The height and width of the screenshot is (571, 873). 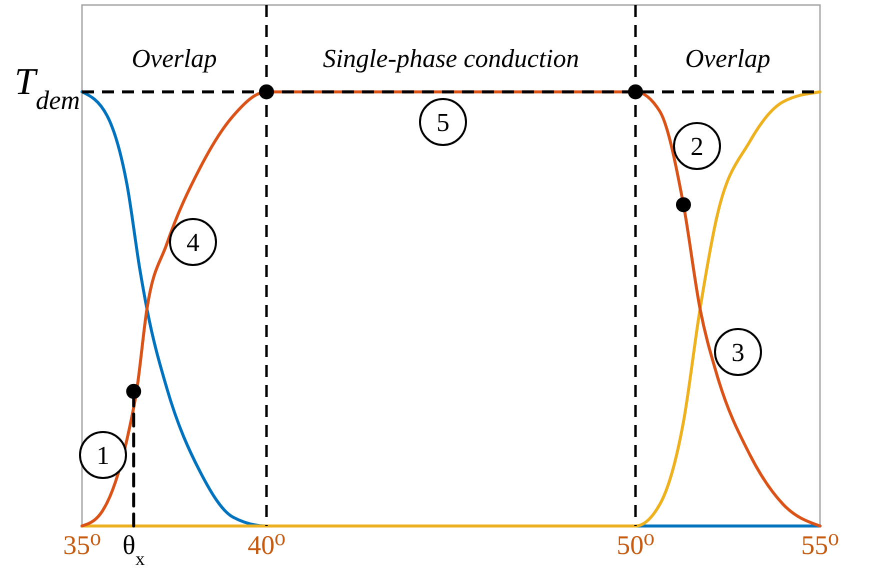 What do you see at coordinates (635, 545) in the screenshot?
I see `x-tick-label: 50⁰` at bounding box center [635, 545].